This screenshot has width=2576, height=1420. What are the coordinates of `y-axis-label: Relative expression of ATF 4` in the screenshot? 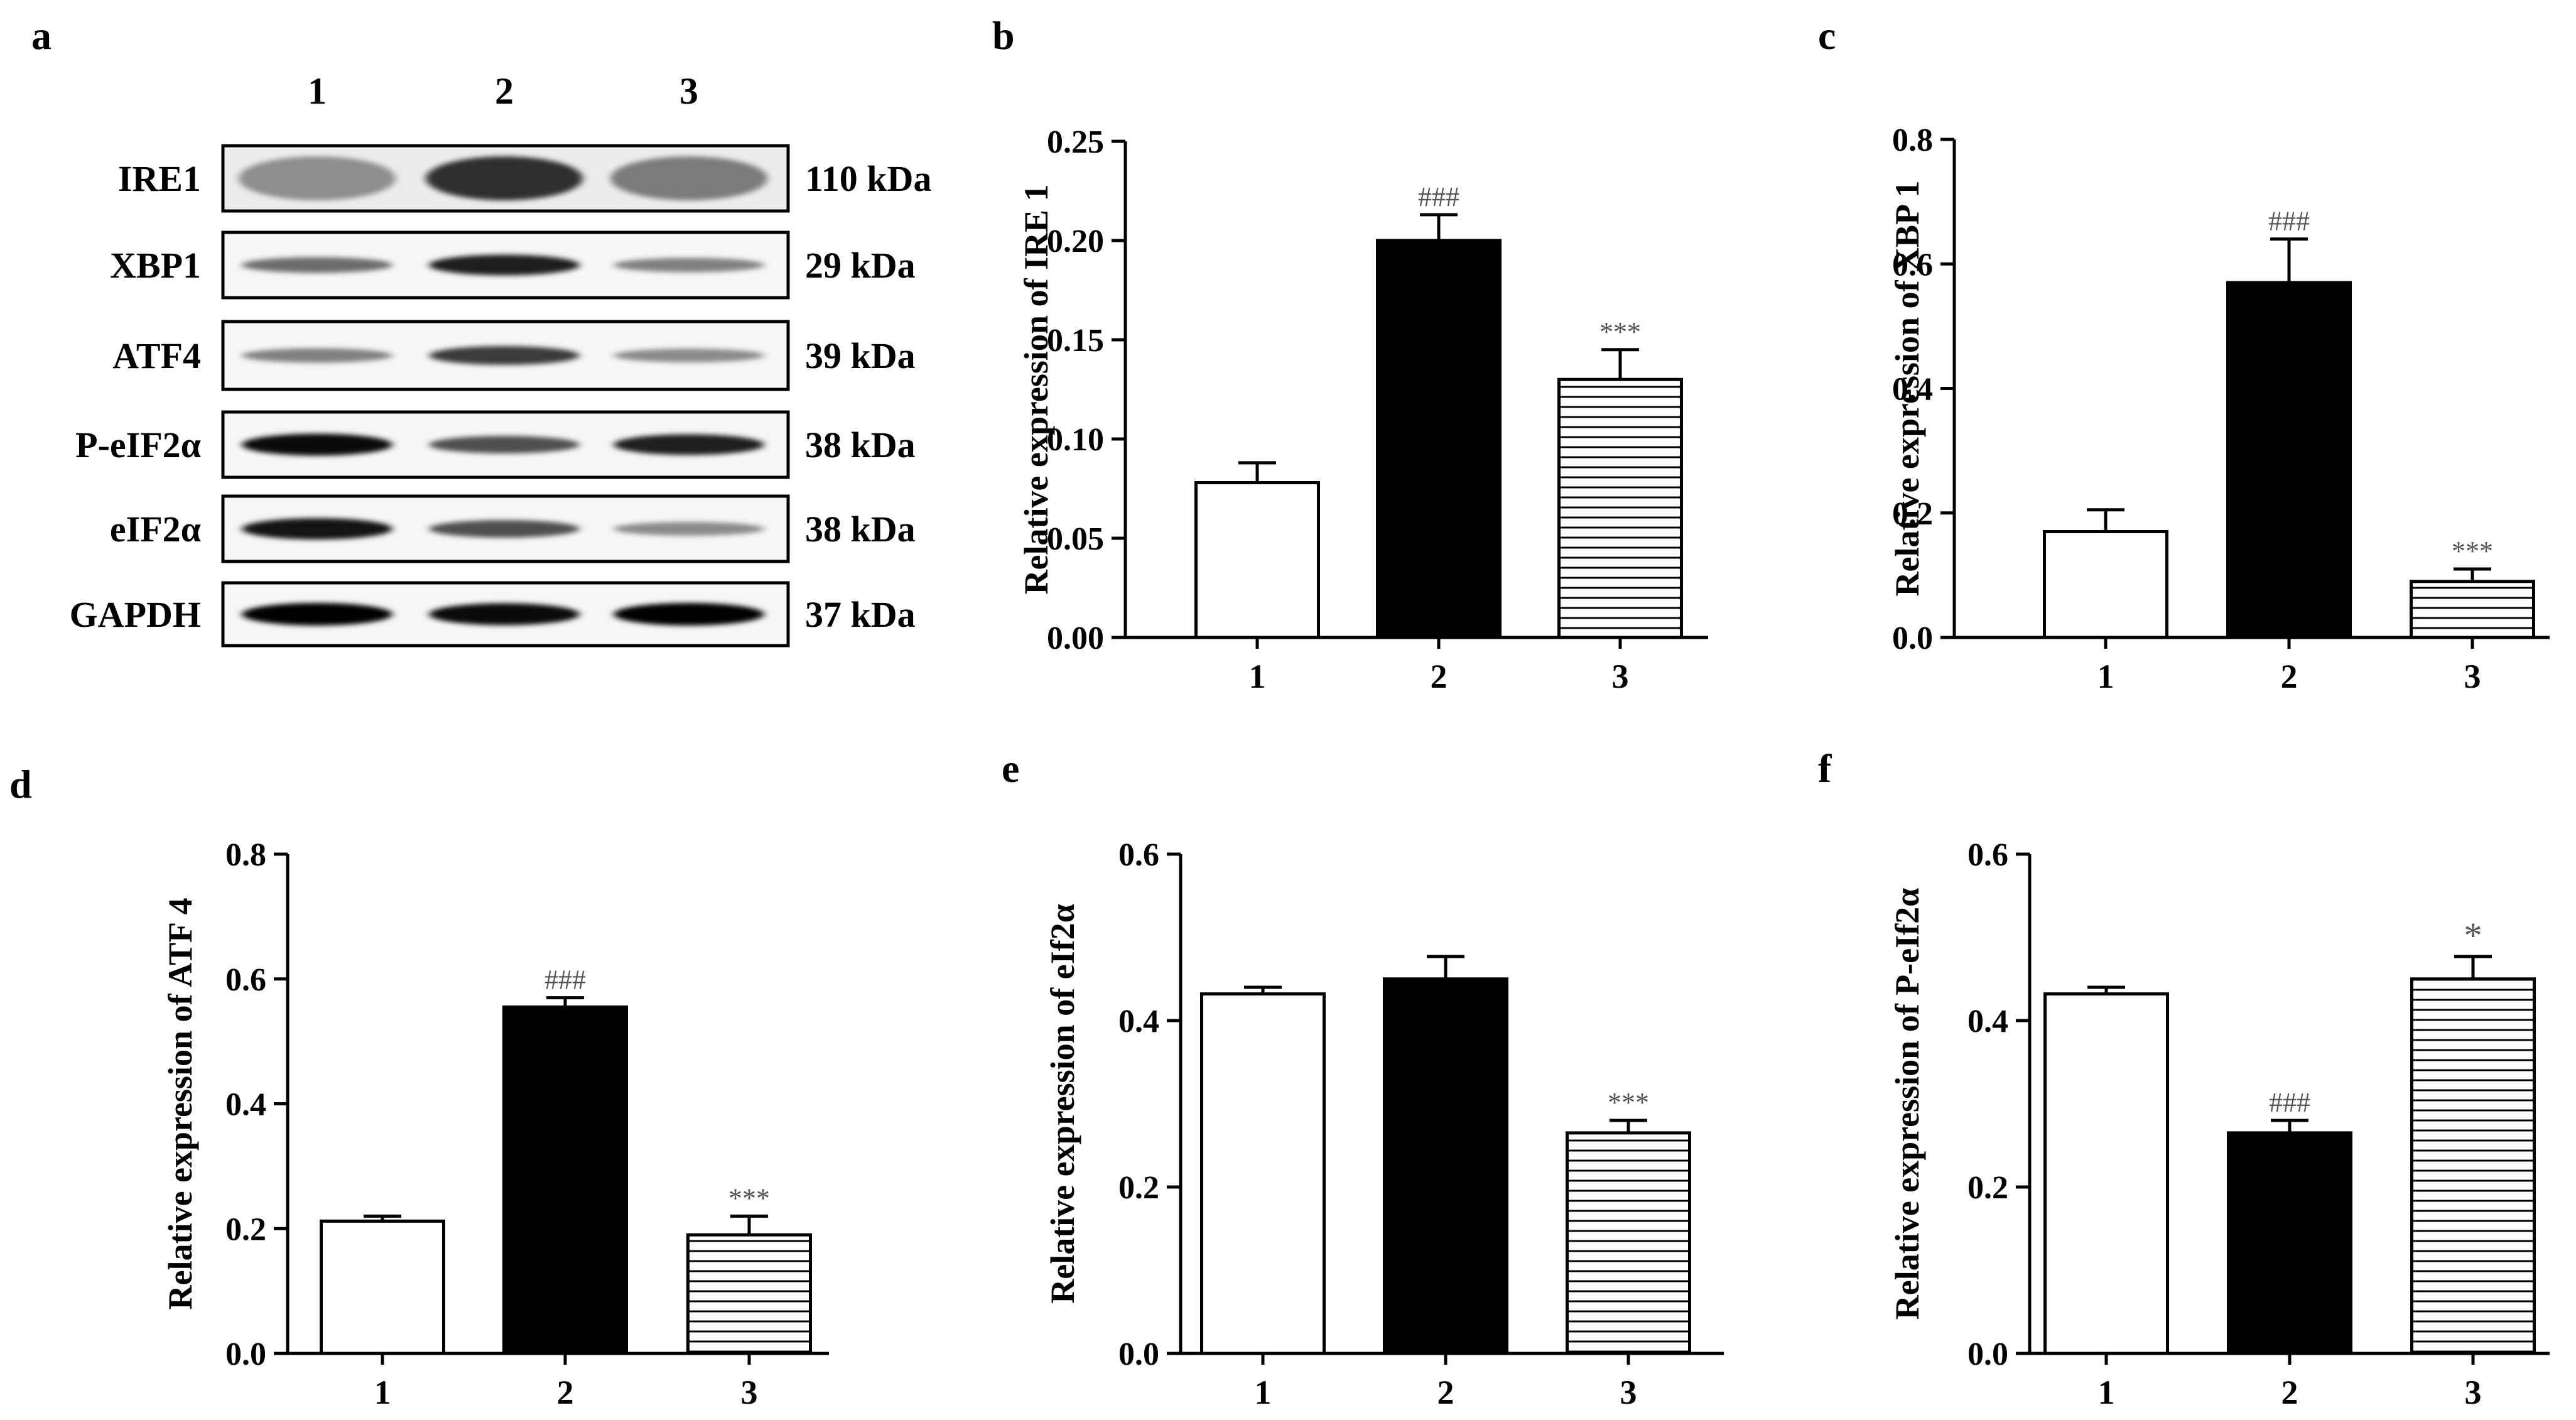 It's located at (180, 1104).